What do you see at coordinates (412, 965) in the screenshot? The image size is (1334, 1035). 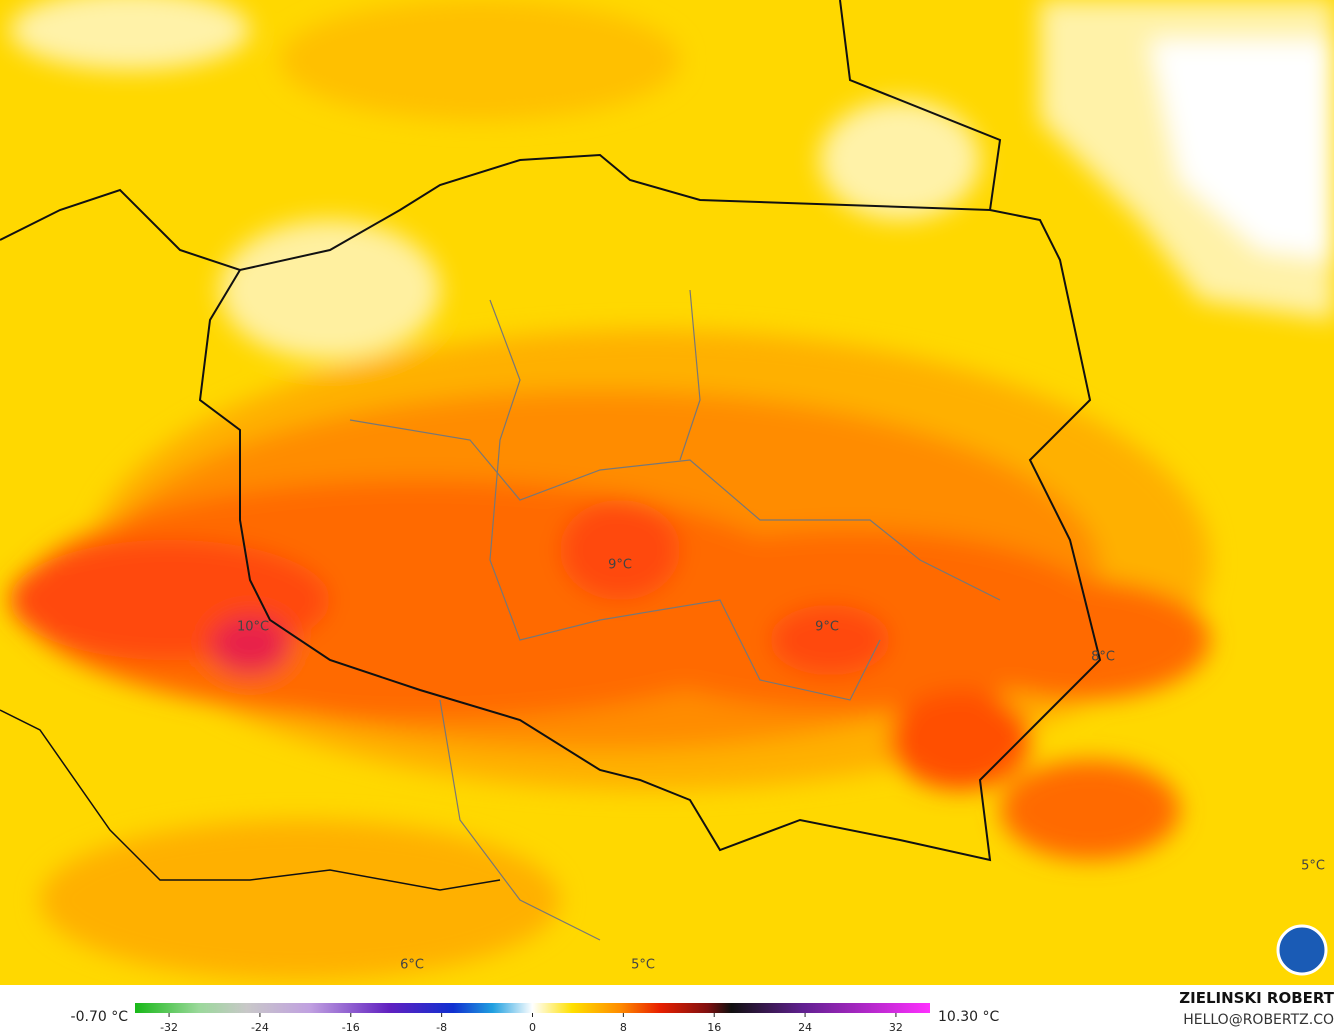 I see `temperature-label: 6°C` at bounding box center [412, 965].